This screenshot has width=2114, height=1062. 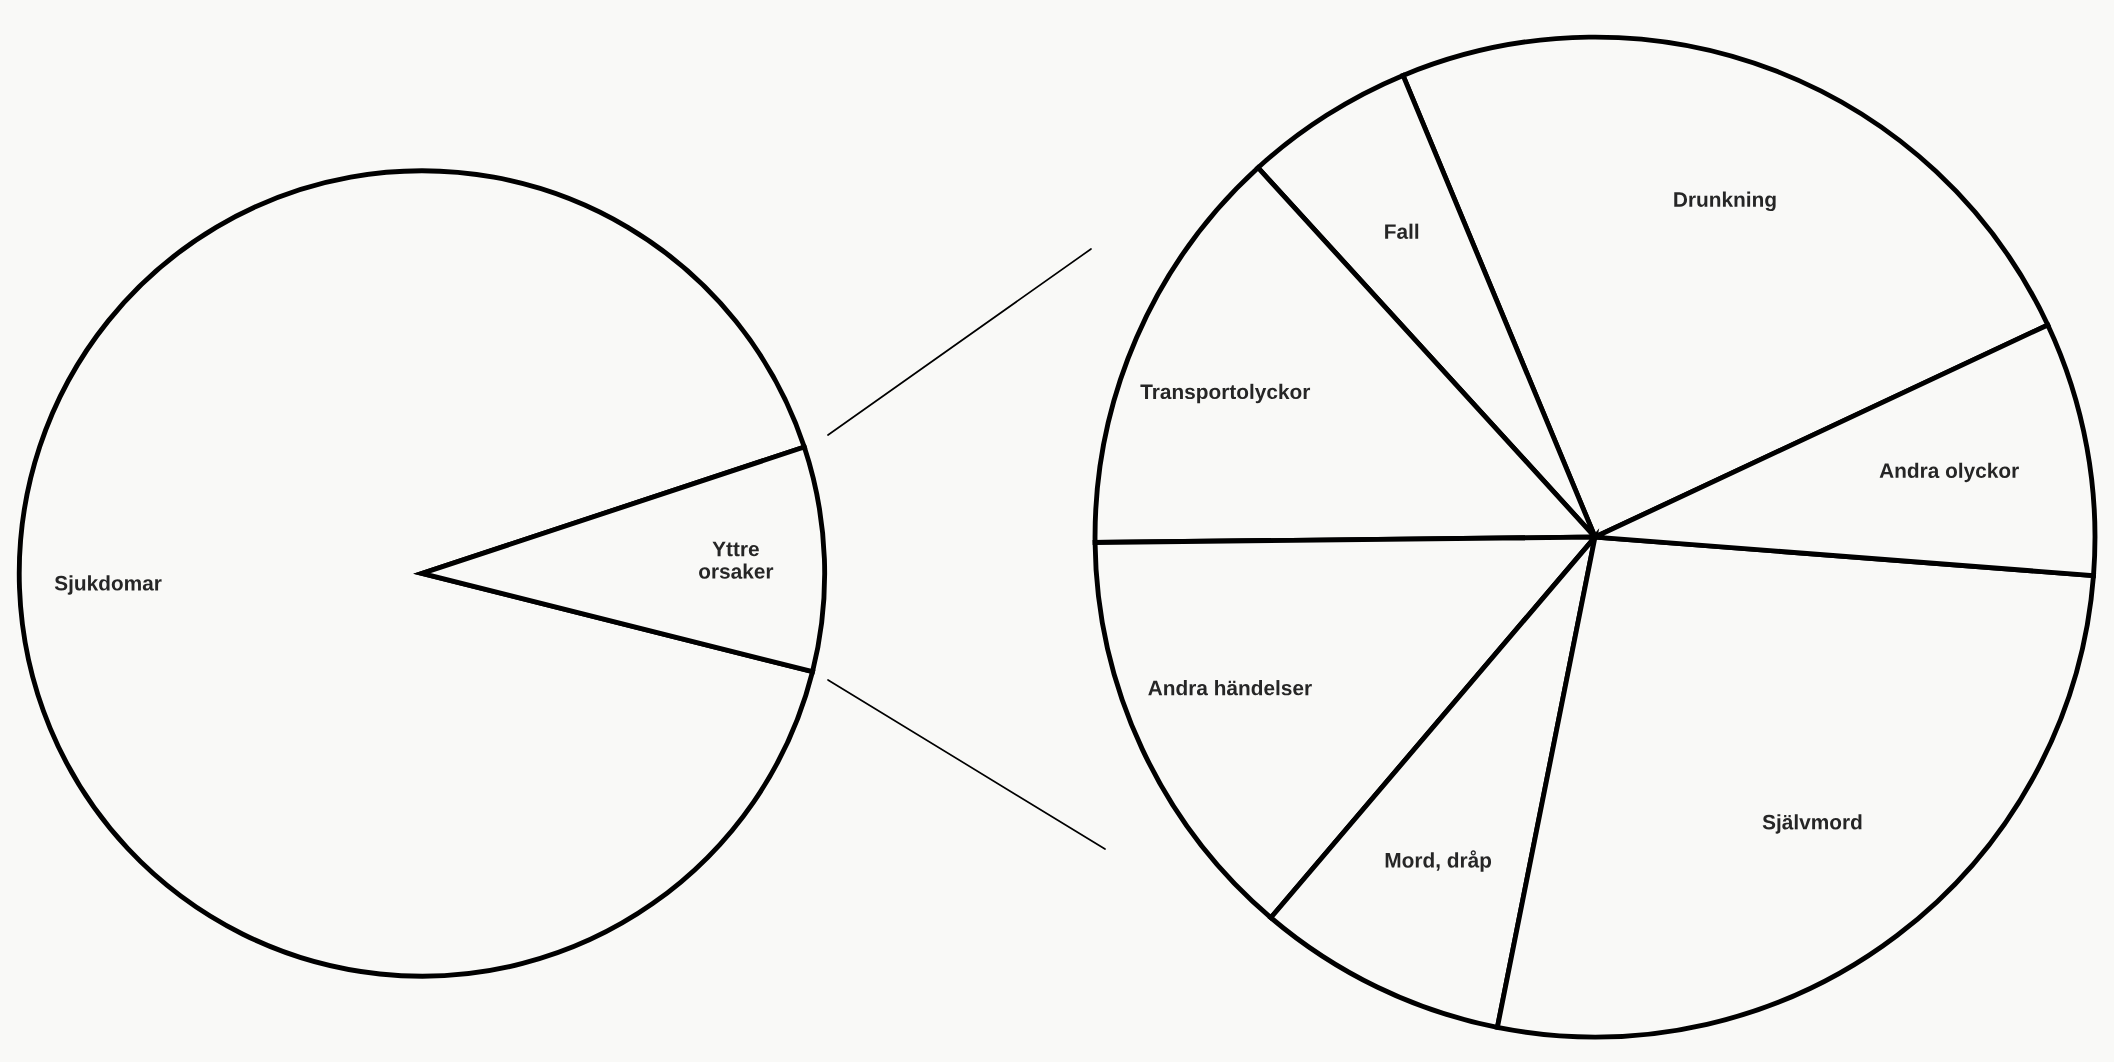 What do you see at coordinates (1230, 688) in the screenshot?
I see `slice-label: Andra händelser` at bounding box center [1230, 688].